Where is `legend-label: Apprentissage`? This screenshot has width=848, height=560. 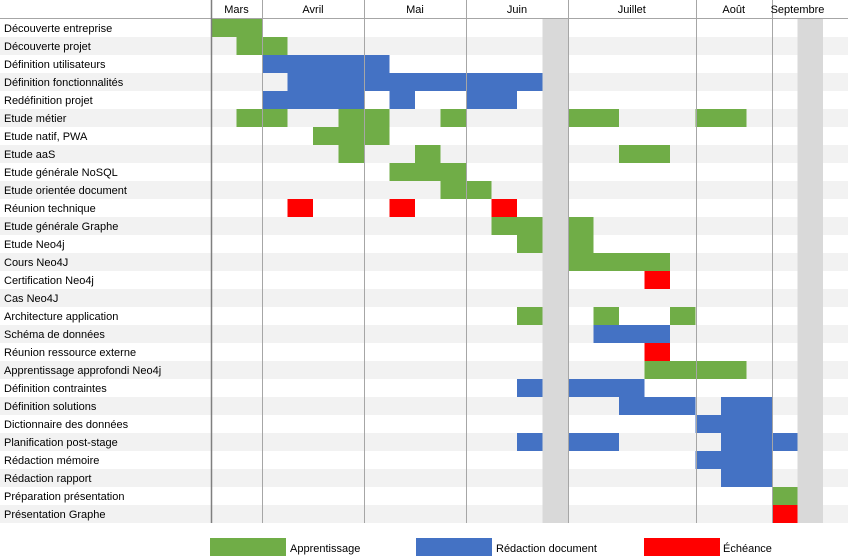
legend-label: Apprentissage is located at coordinates (325, 549).